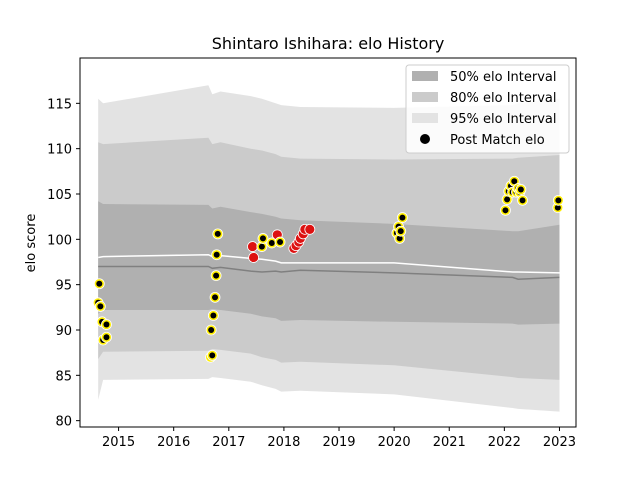 This screenshot has width=640, height=480. I want to click on legend-marker, so click(425, 139).